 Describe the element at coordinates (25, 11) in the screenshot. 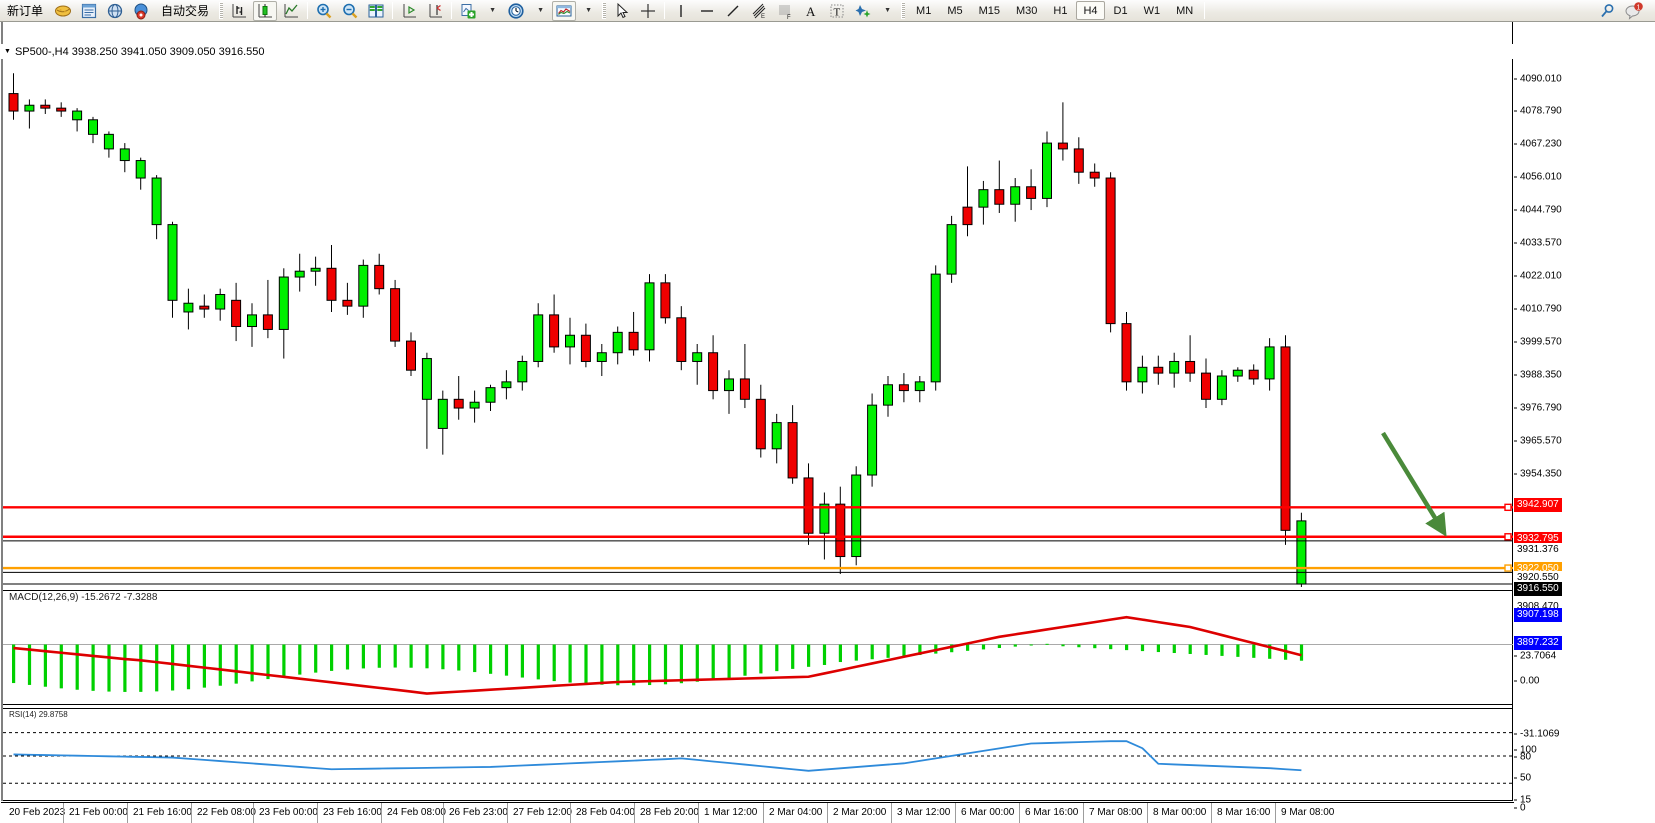

I see `new-order-button: 新订单` at that location.